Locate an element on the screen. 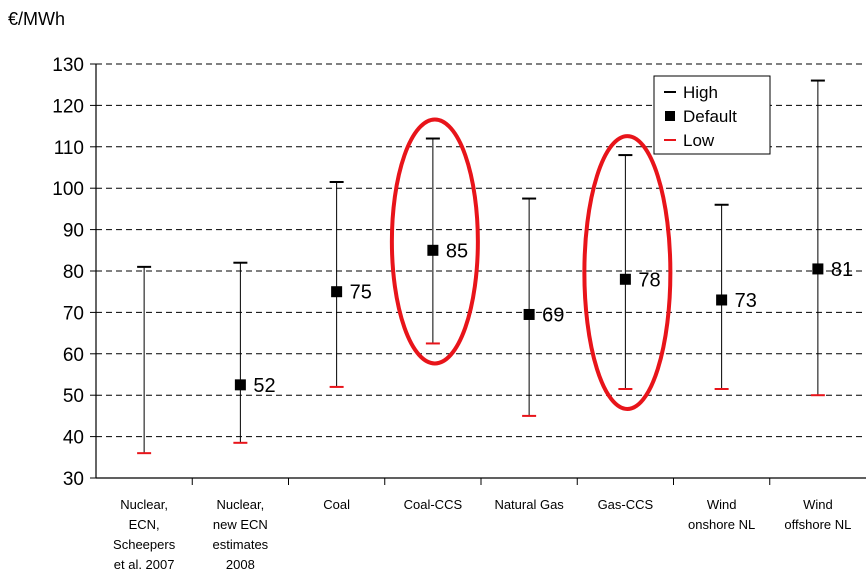 The image size is (866, 575). legend-label: High is located at coordinates (700, 92).